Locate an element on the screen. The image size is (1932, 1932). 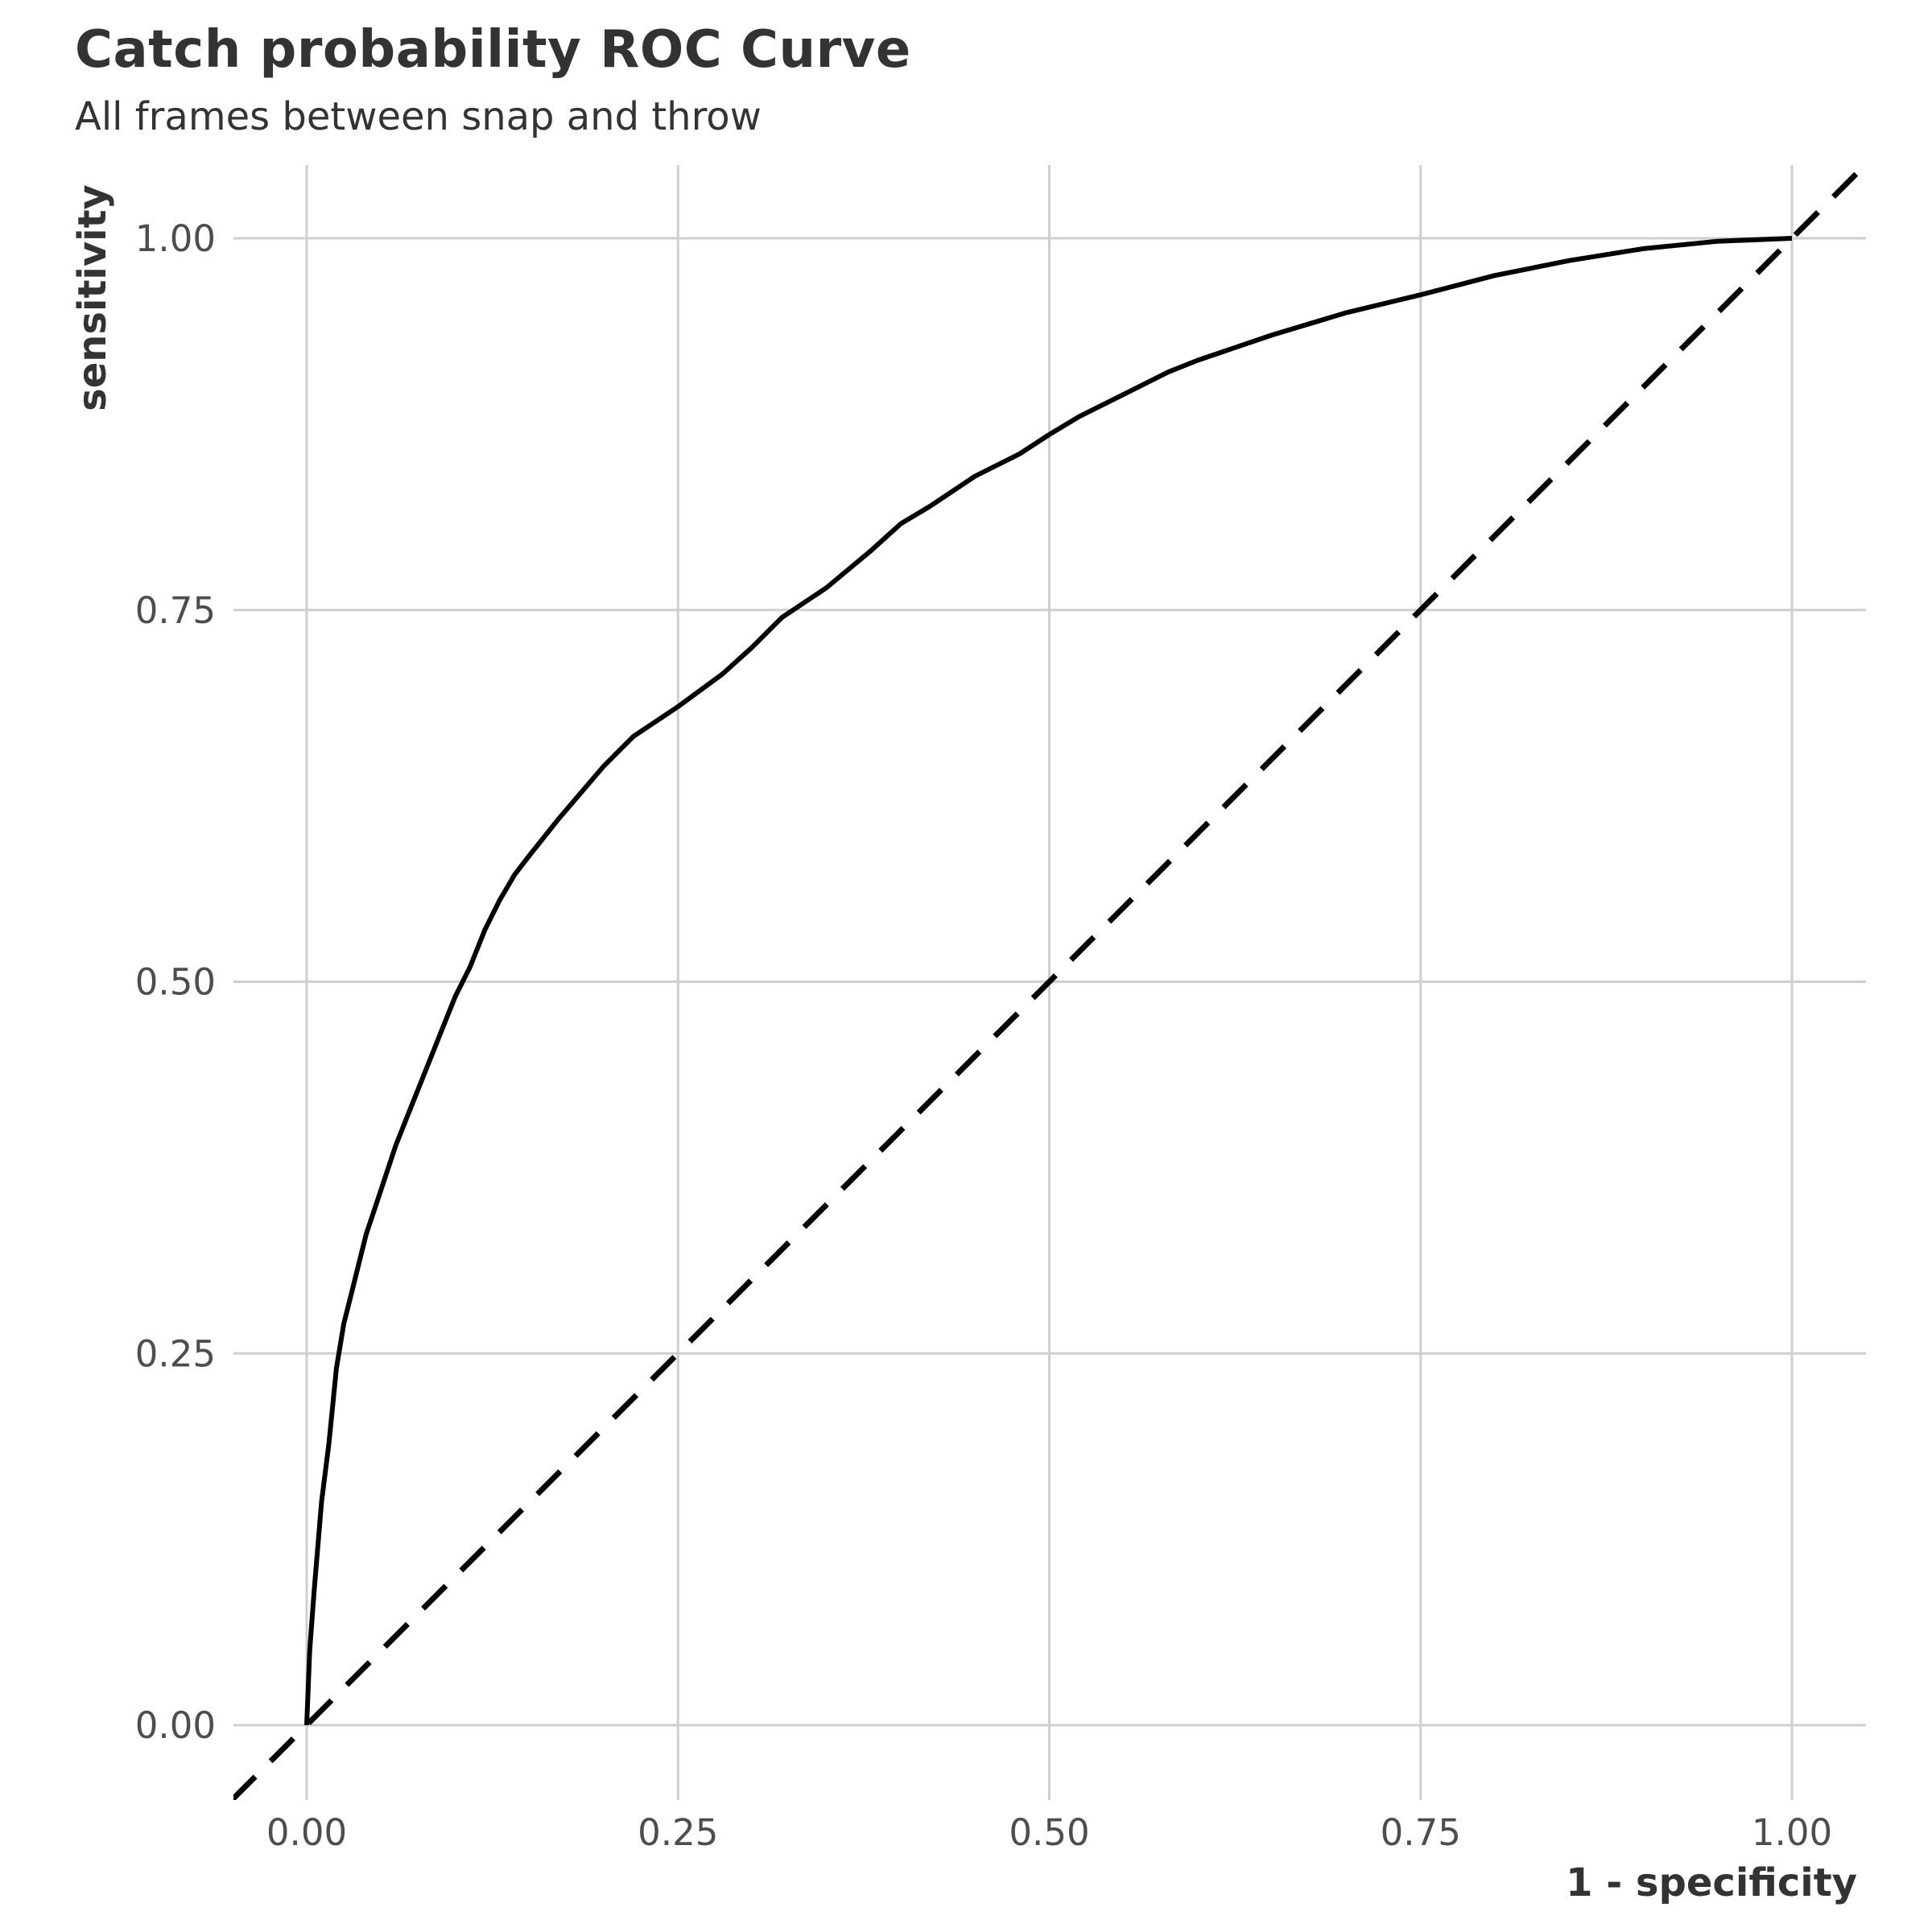
y-axis-title: sensitivity is located at coordinates (92, 297).